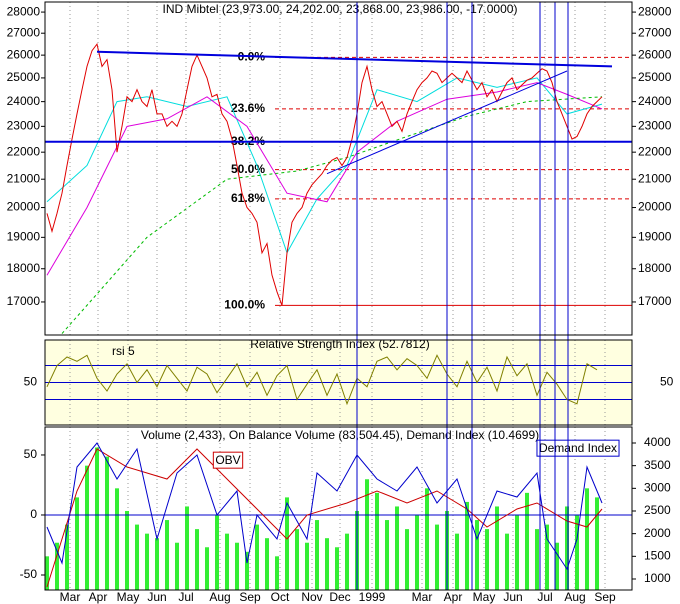 This screenshot has height=604, width=680. What do you see at coordinates (605, 597) in the screenshot?
I see `x-tick-label: Sep` at bounding box center [605, 597].